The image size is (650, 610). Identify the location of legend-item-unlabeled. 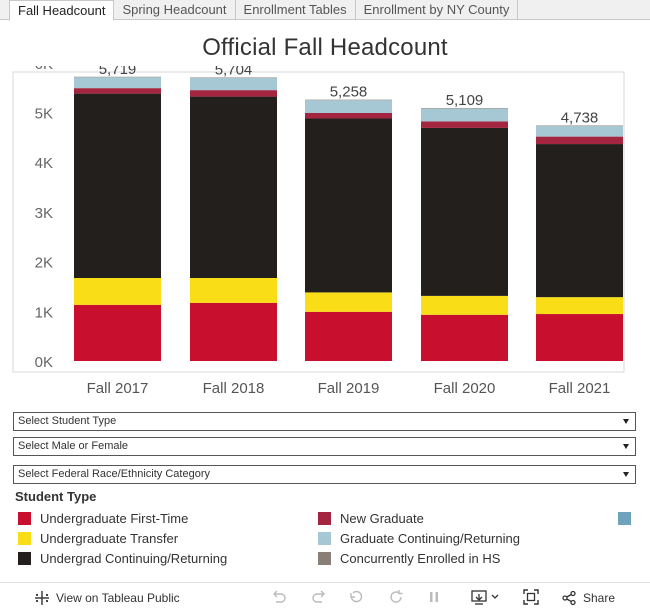
(629, 518).